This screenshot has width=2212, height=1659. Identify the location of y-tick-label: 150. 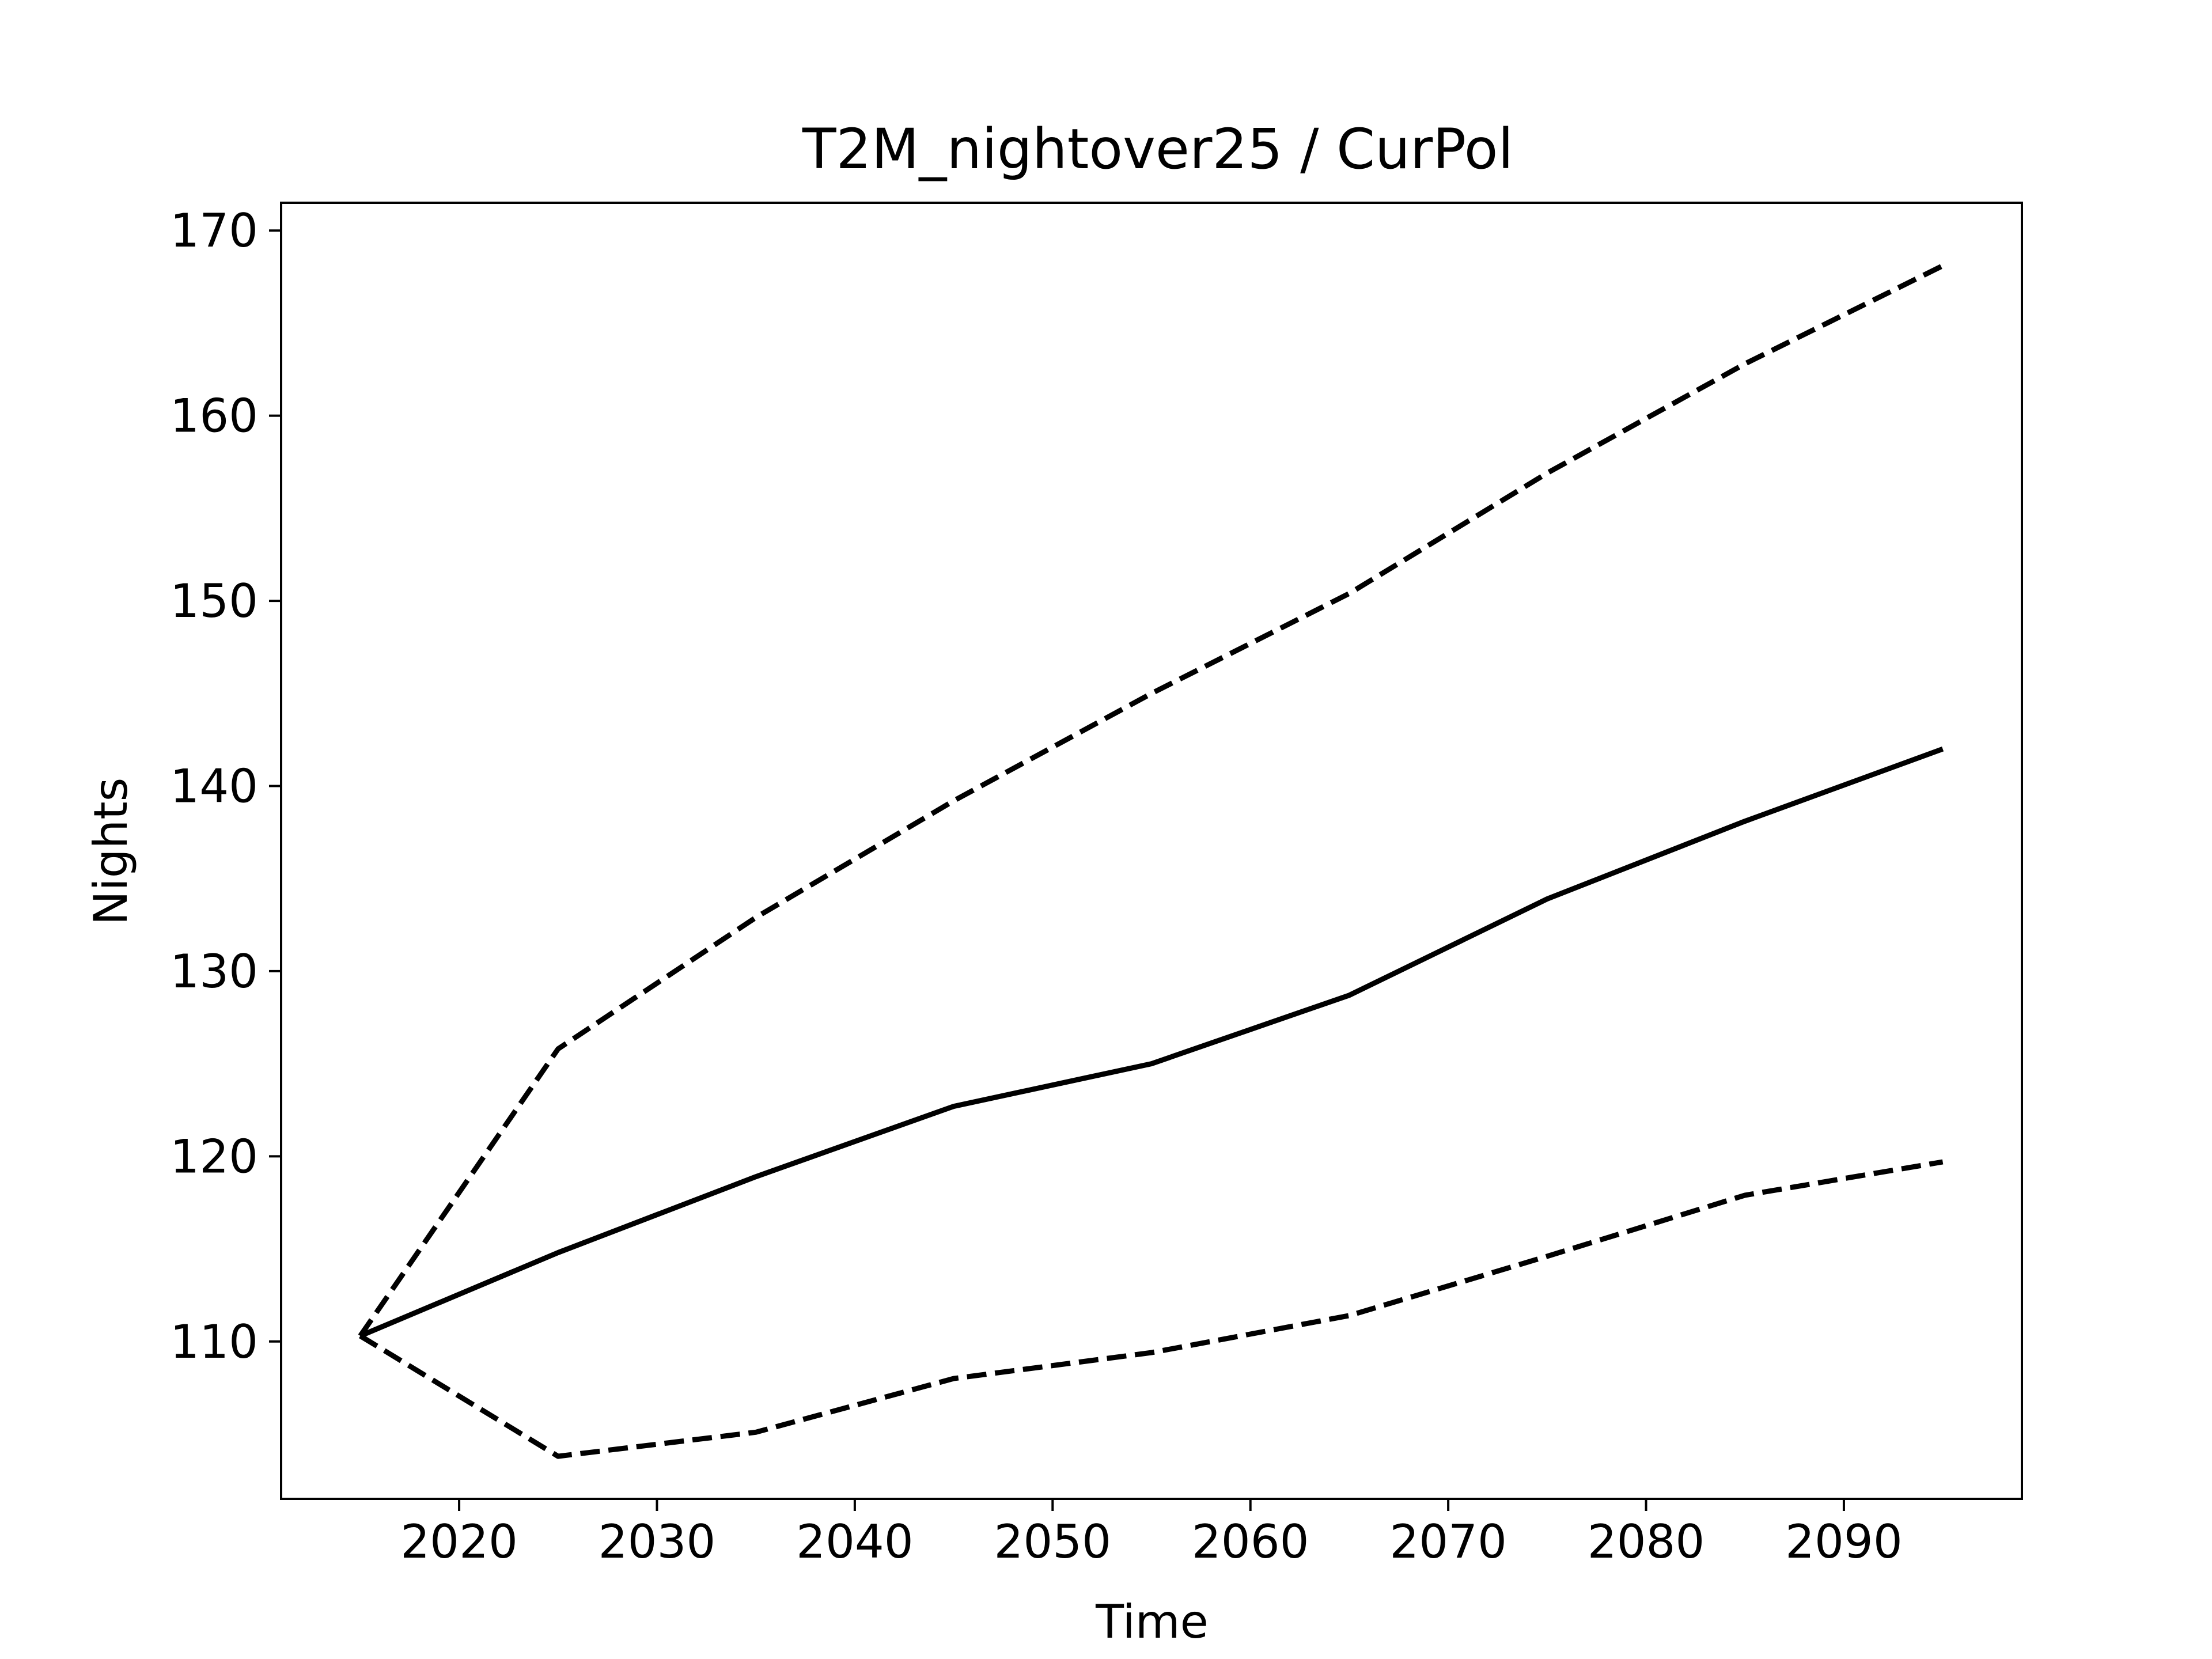
(214, 601).